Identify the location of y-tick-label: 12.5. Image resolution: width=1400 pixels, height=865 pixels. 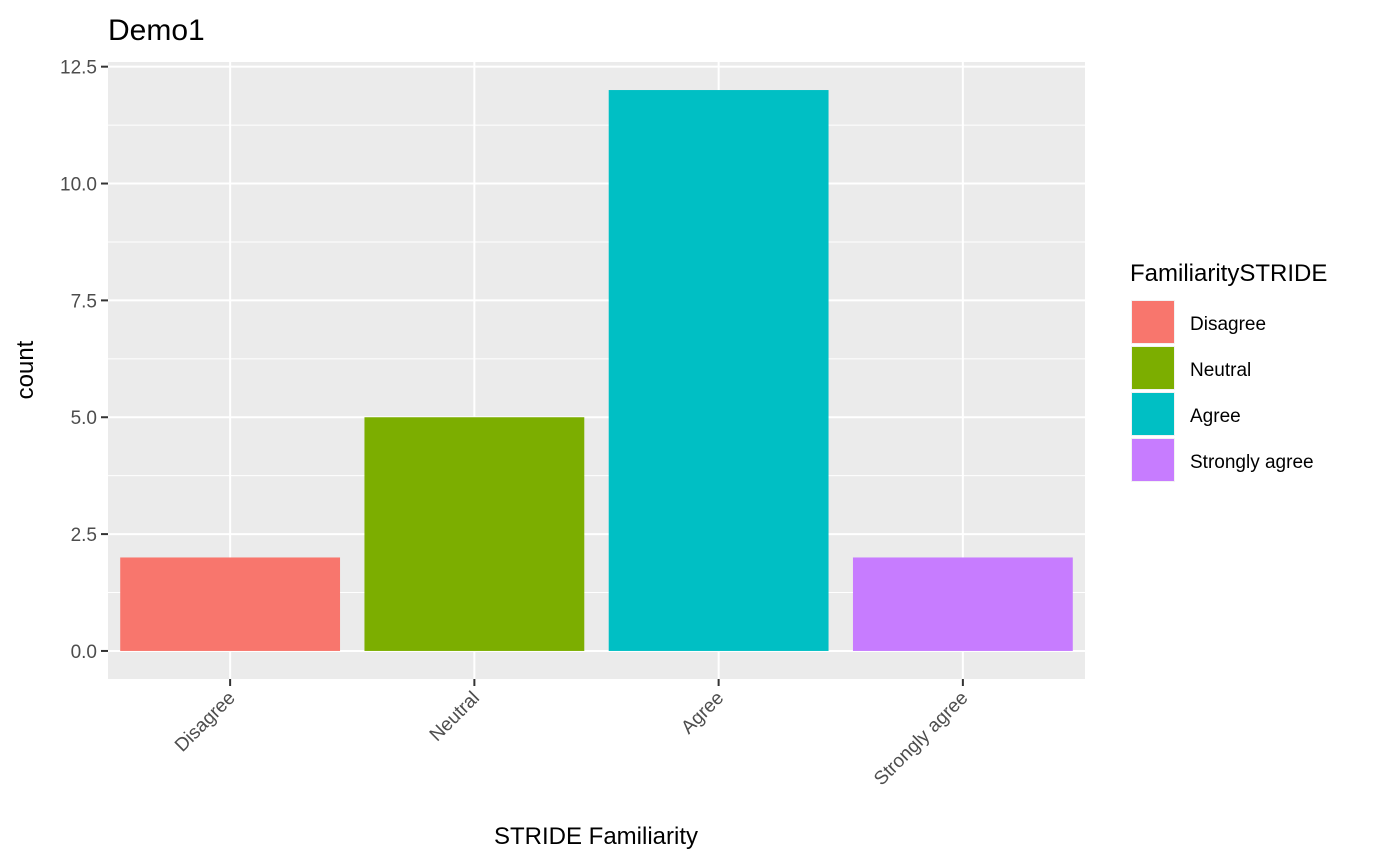
(78, 68).